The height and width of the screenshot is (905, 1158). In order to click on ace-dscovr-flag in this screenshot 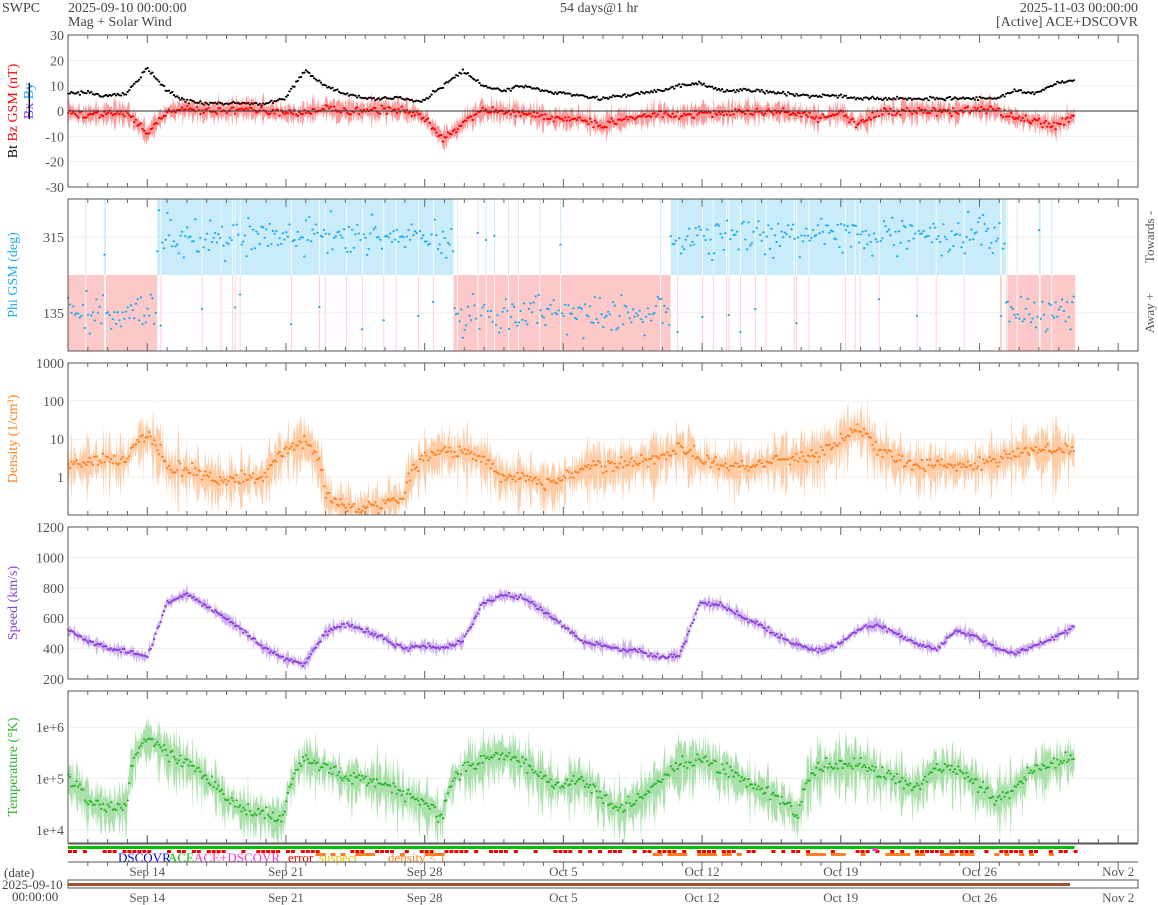, I will do `click(875, 849)`.